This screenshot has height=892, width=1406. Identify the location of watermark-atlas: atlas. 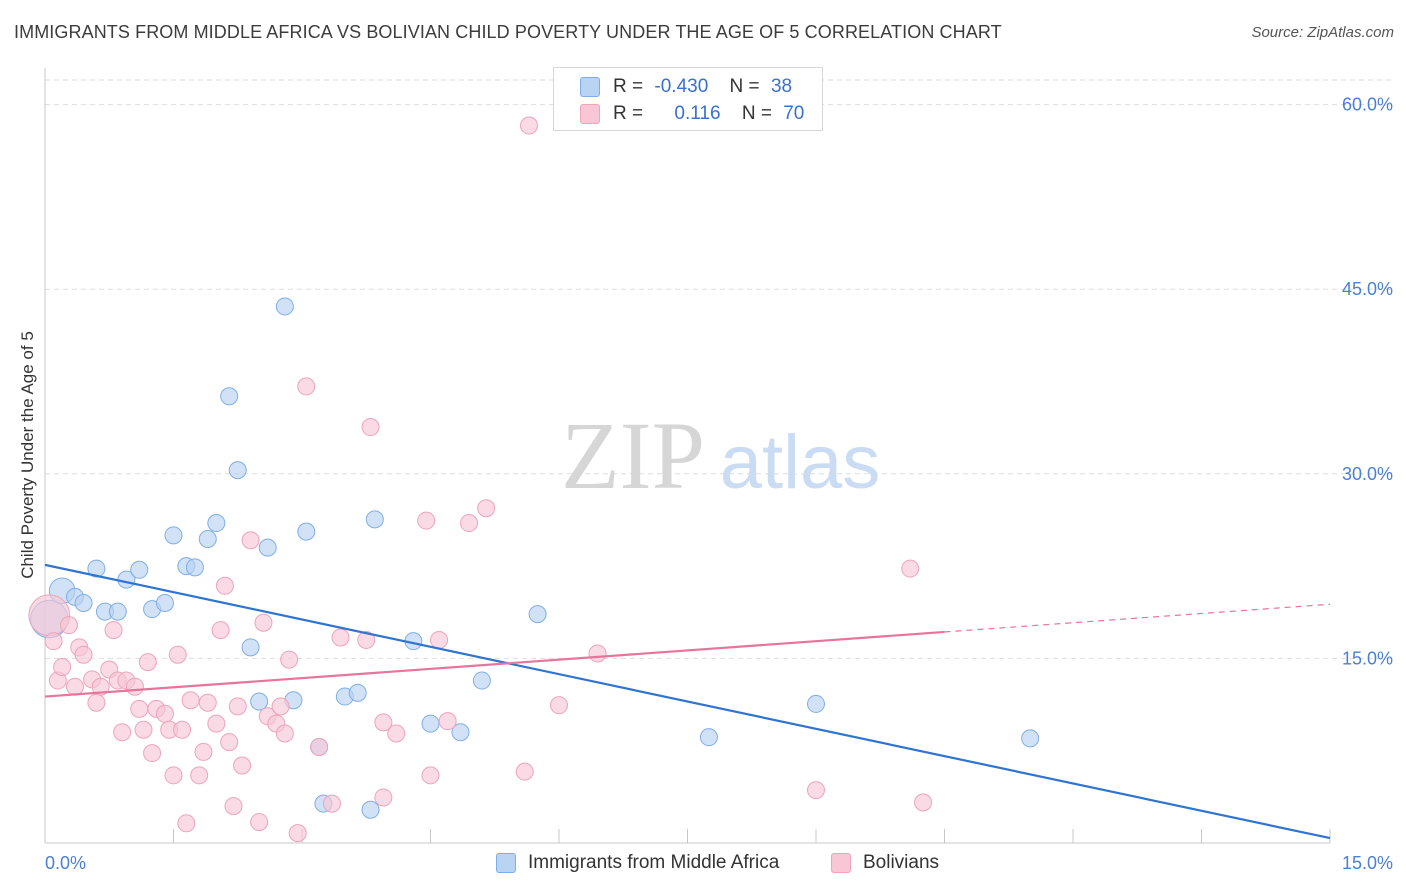
(800, 462).